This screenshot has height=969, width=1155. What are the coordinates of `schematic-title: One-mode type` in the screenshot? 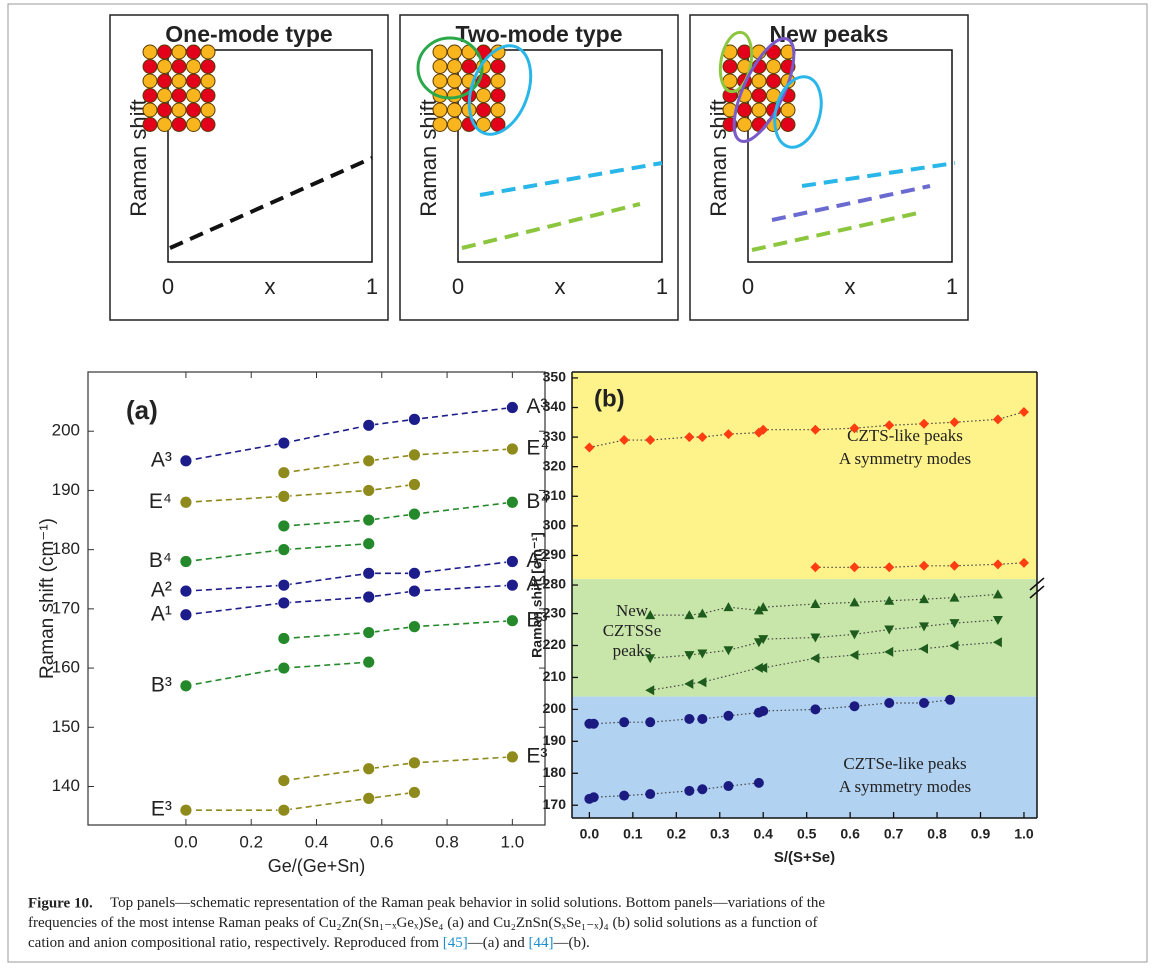 It's located at (248, 34).